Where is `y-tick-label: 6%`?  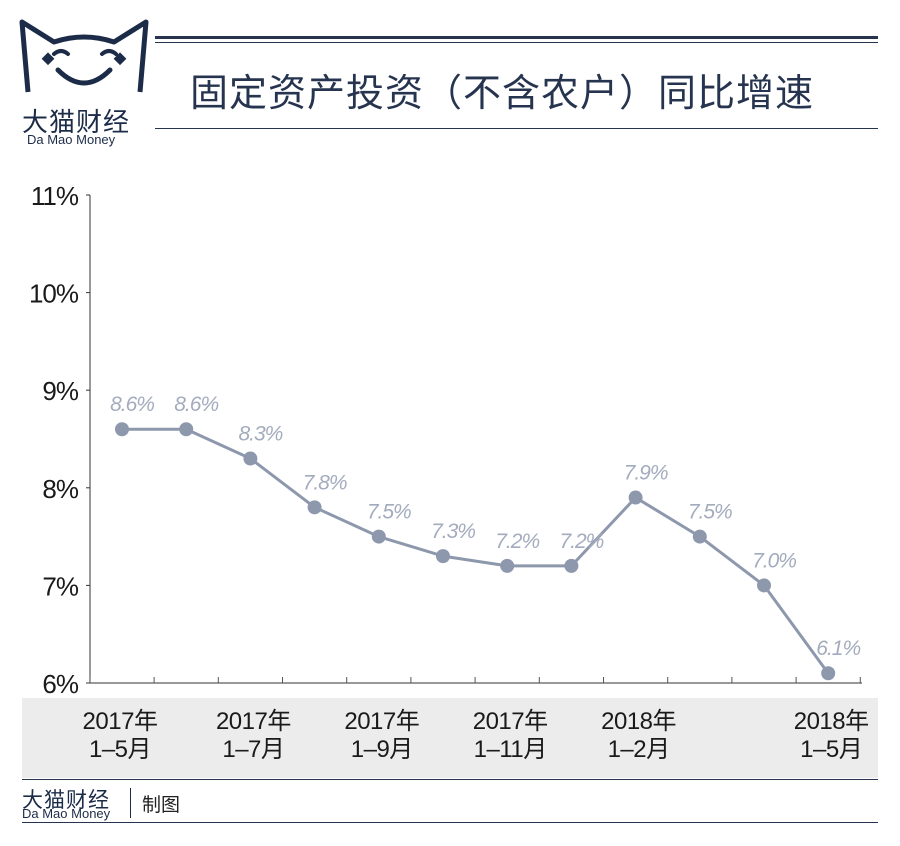 y-tick-label: 6% is located at coordinates (60, 684).